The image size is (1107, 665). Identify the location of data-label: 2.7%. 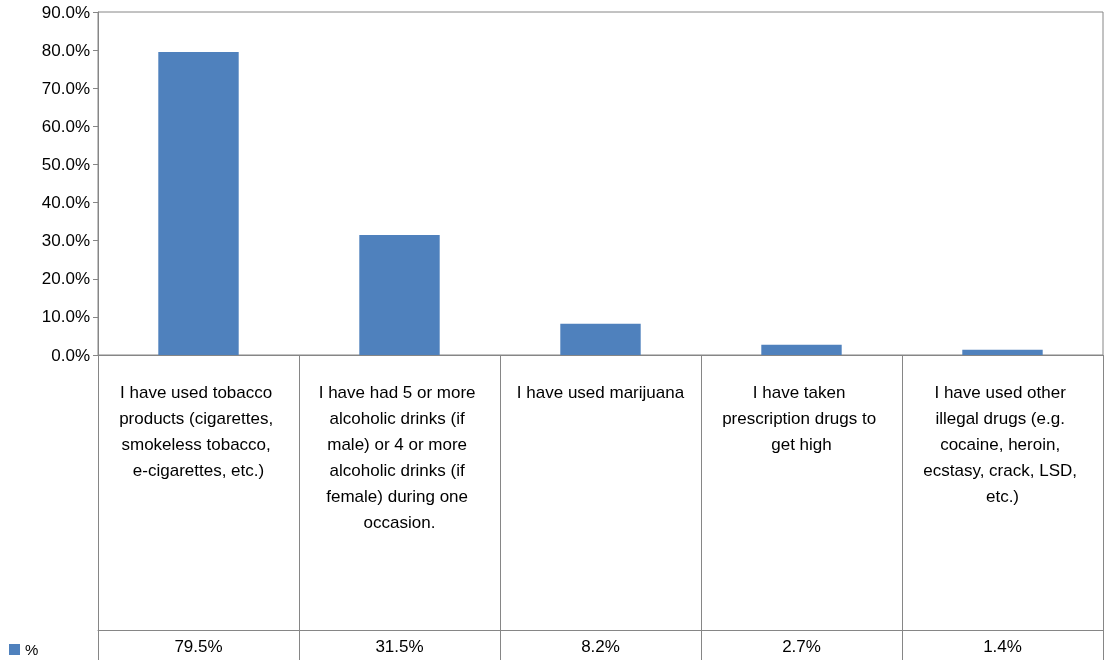
(801, 646).